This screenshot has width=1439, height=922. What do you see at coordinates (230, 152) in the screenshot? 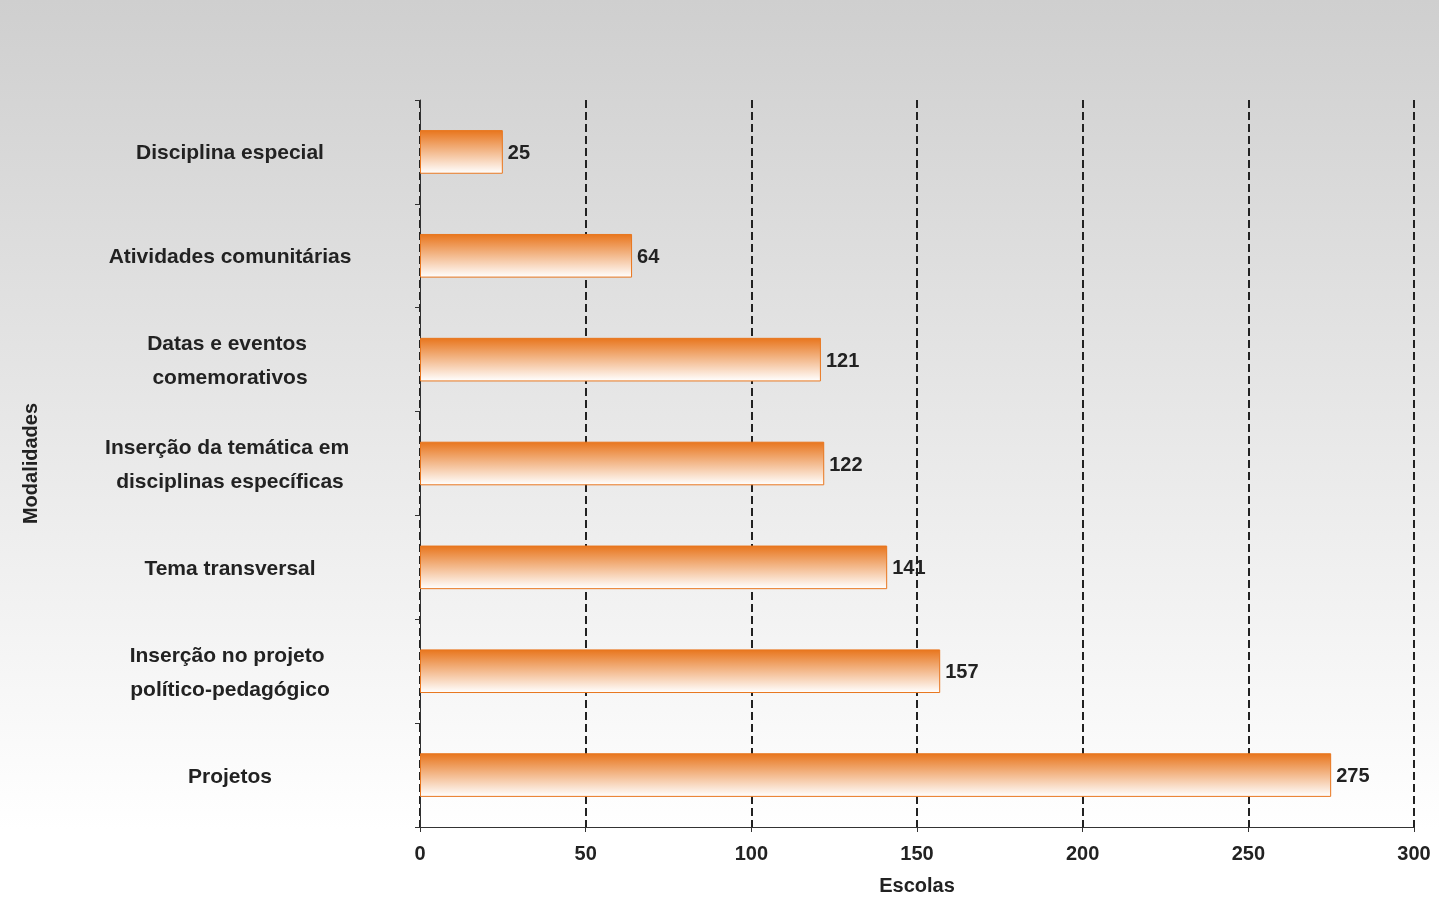
I see `y-tick-label: Disciplina especial` at bounding box center [230, 152].